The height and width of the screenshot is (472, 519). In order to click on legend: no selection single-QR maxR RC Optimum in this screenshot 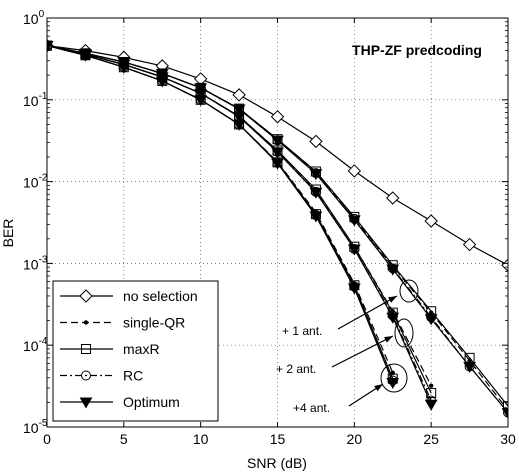, I will do `click(135, 351)`.